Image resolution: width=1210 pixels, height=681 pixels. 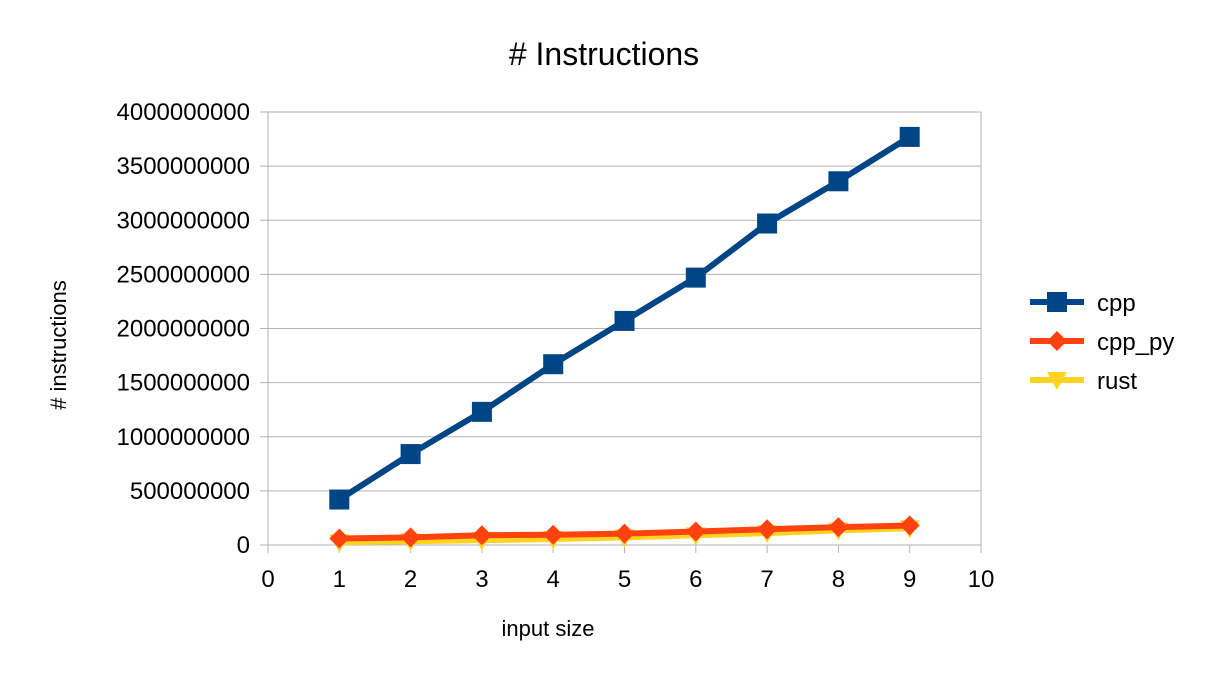 I want to click on y-tick-label: 2000000000, so click(x=183, y=329).